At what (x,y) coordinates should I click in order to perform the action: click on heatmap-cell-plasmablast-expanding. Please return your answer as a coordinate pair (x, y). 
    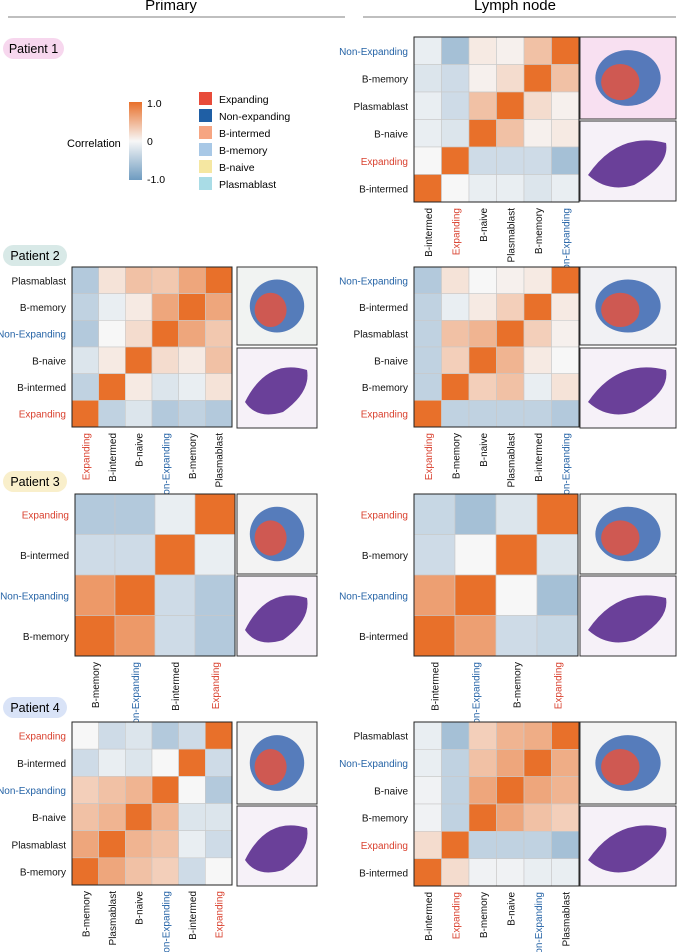
    Looking at the image, I should click on (85, 280).